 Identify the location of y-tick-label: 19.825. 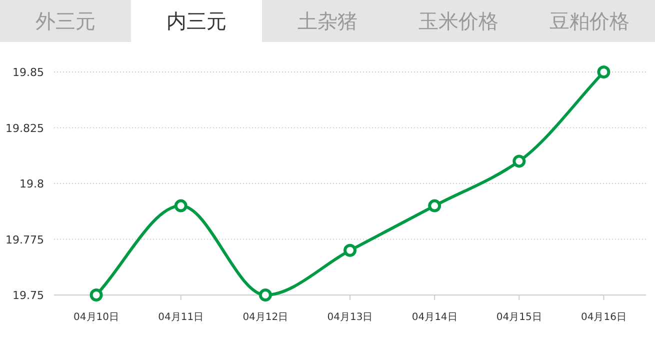
(25, 128).